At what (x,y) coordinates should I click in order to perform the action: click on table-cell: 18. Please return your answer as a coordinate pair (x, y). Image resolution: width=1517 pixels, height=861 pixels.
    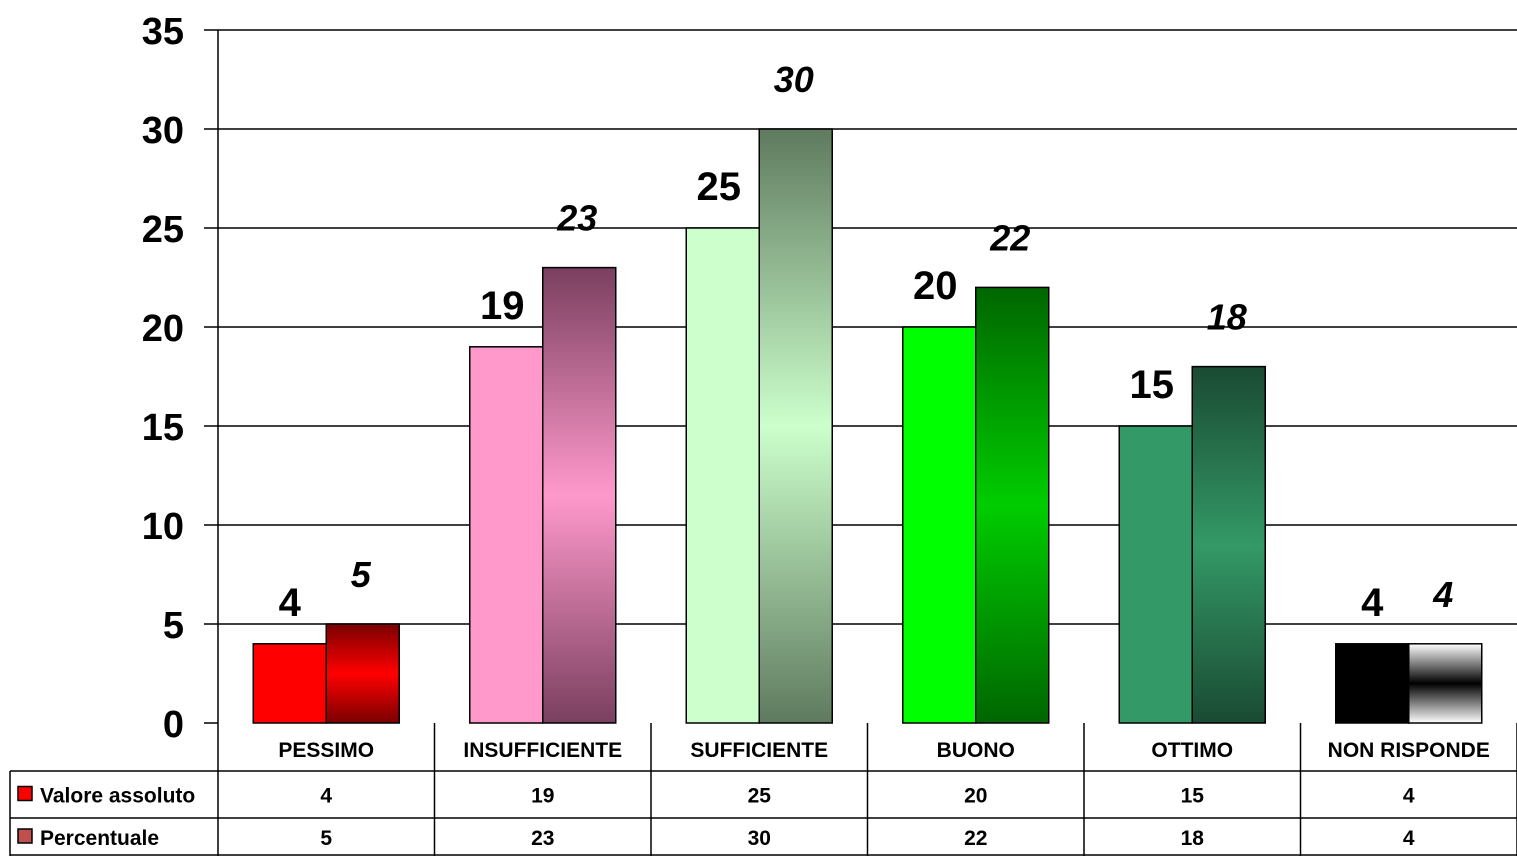
    Looking at the image, I should click on (1193, 838).